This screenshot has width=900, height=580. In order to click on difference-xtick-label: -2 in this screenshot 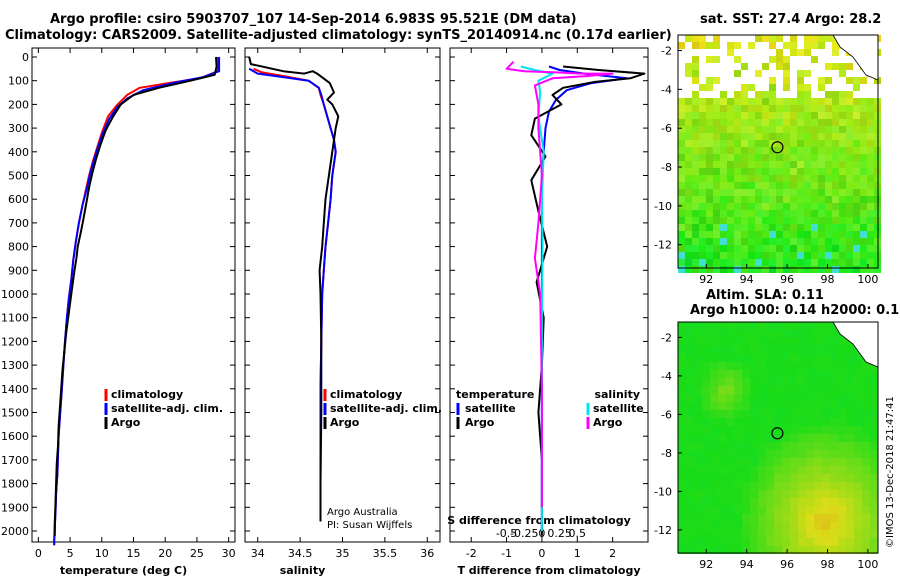, I will do `click(471, 553)`.